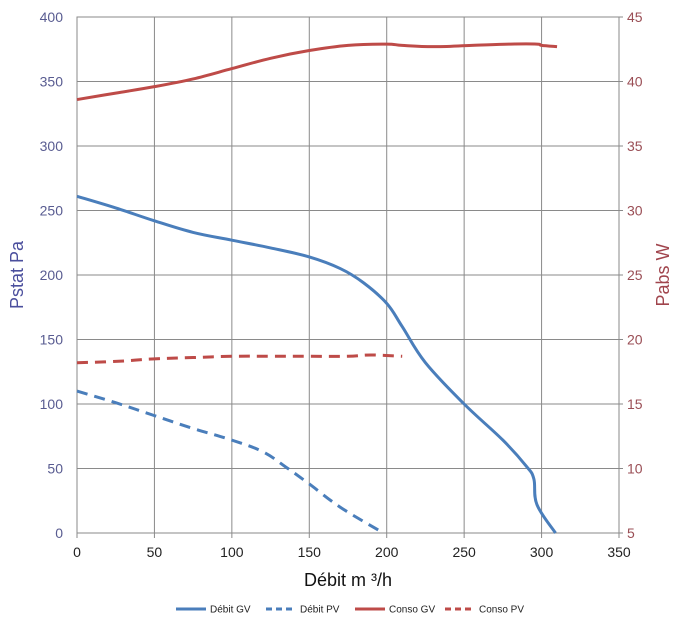  I want to click on legend: Débit GV Débit PV Conso GV Conso PV, so click(350, 610).